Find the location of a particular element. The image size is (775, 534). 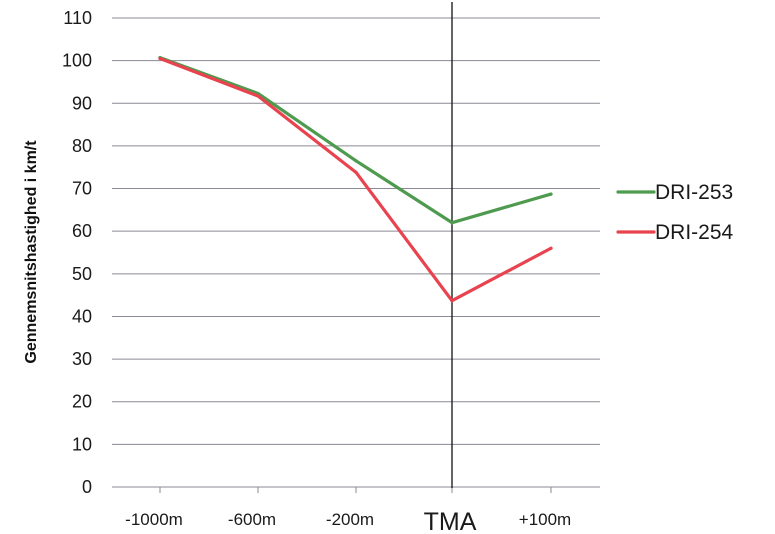

y-tick-label-60: 60 is located at coordinates (82, 231).